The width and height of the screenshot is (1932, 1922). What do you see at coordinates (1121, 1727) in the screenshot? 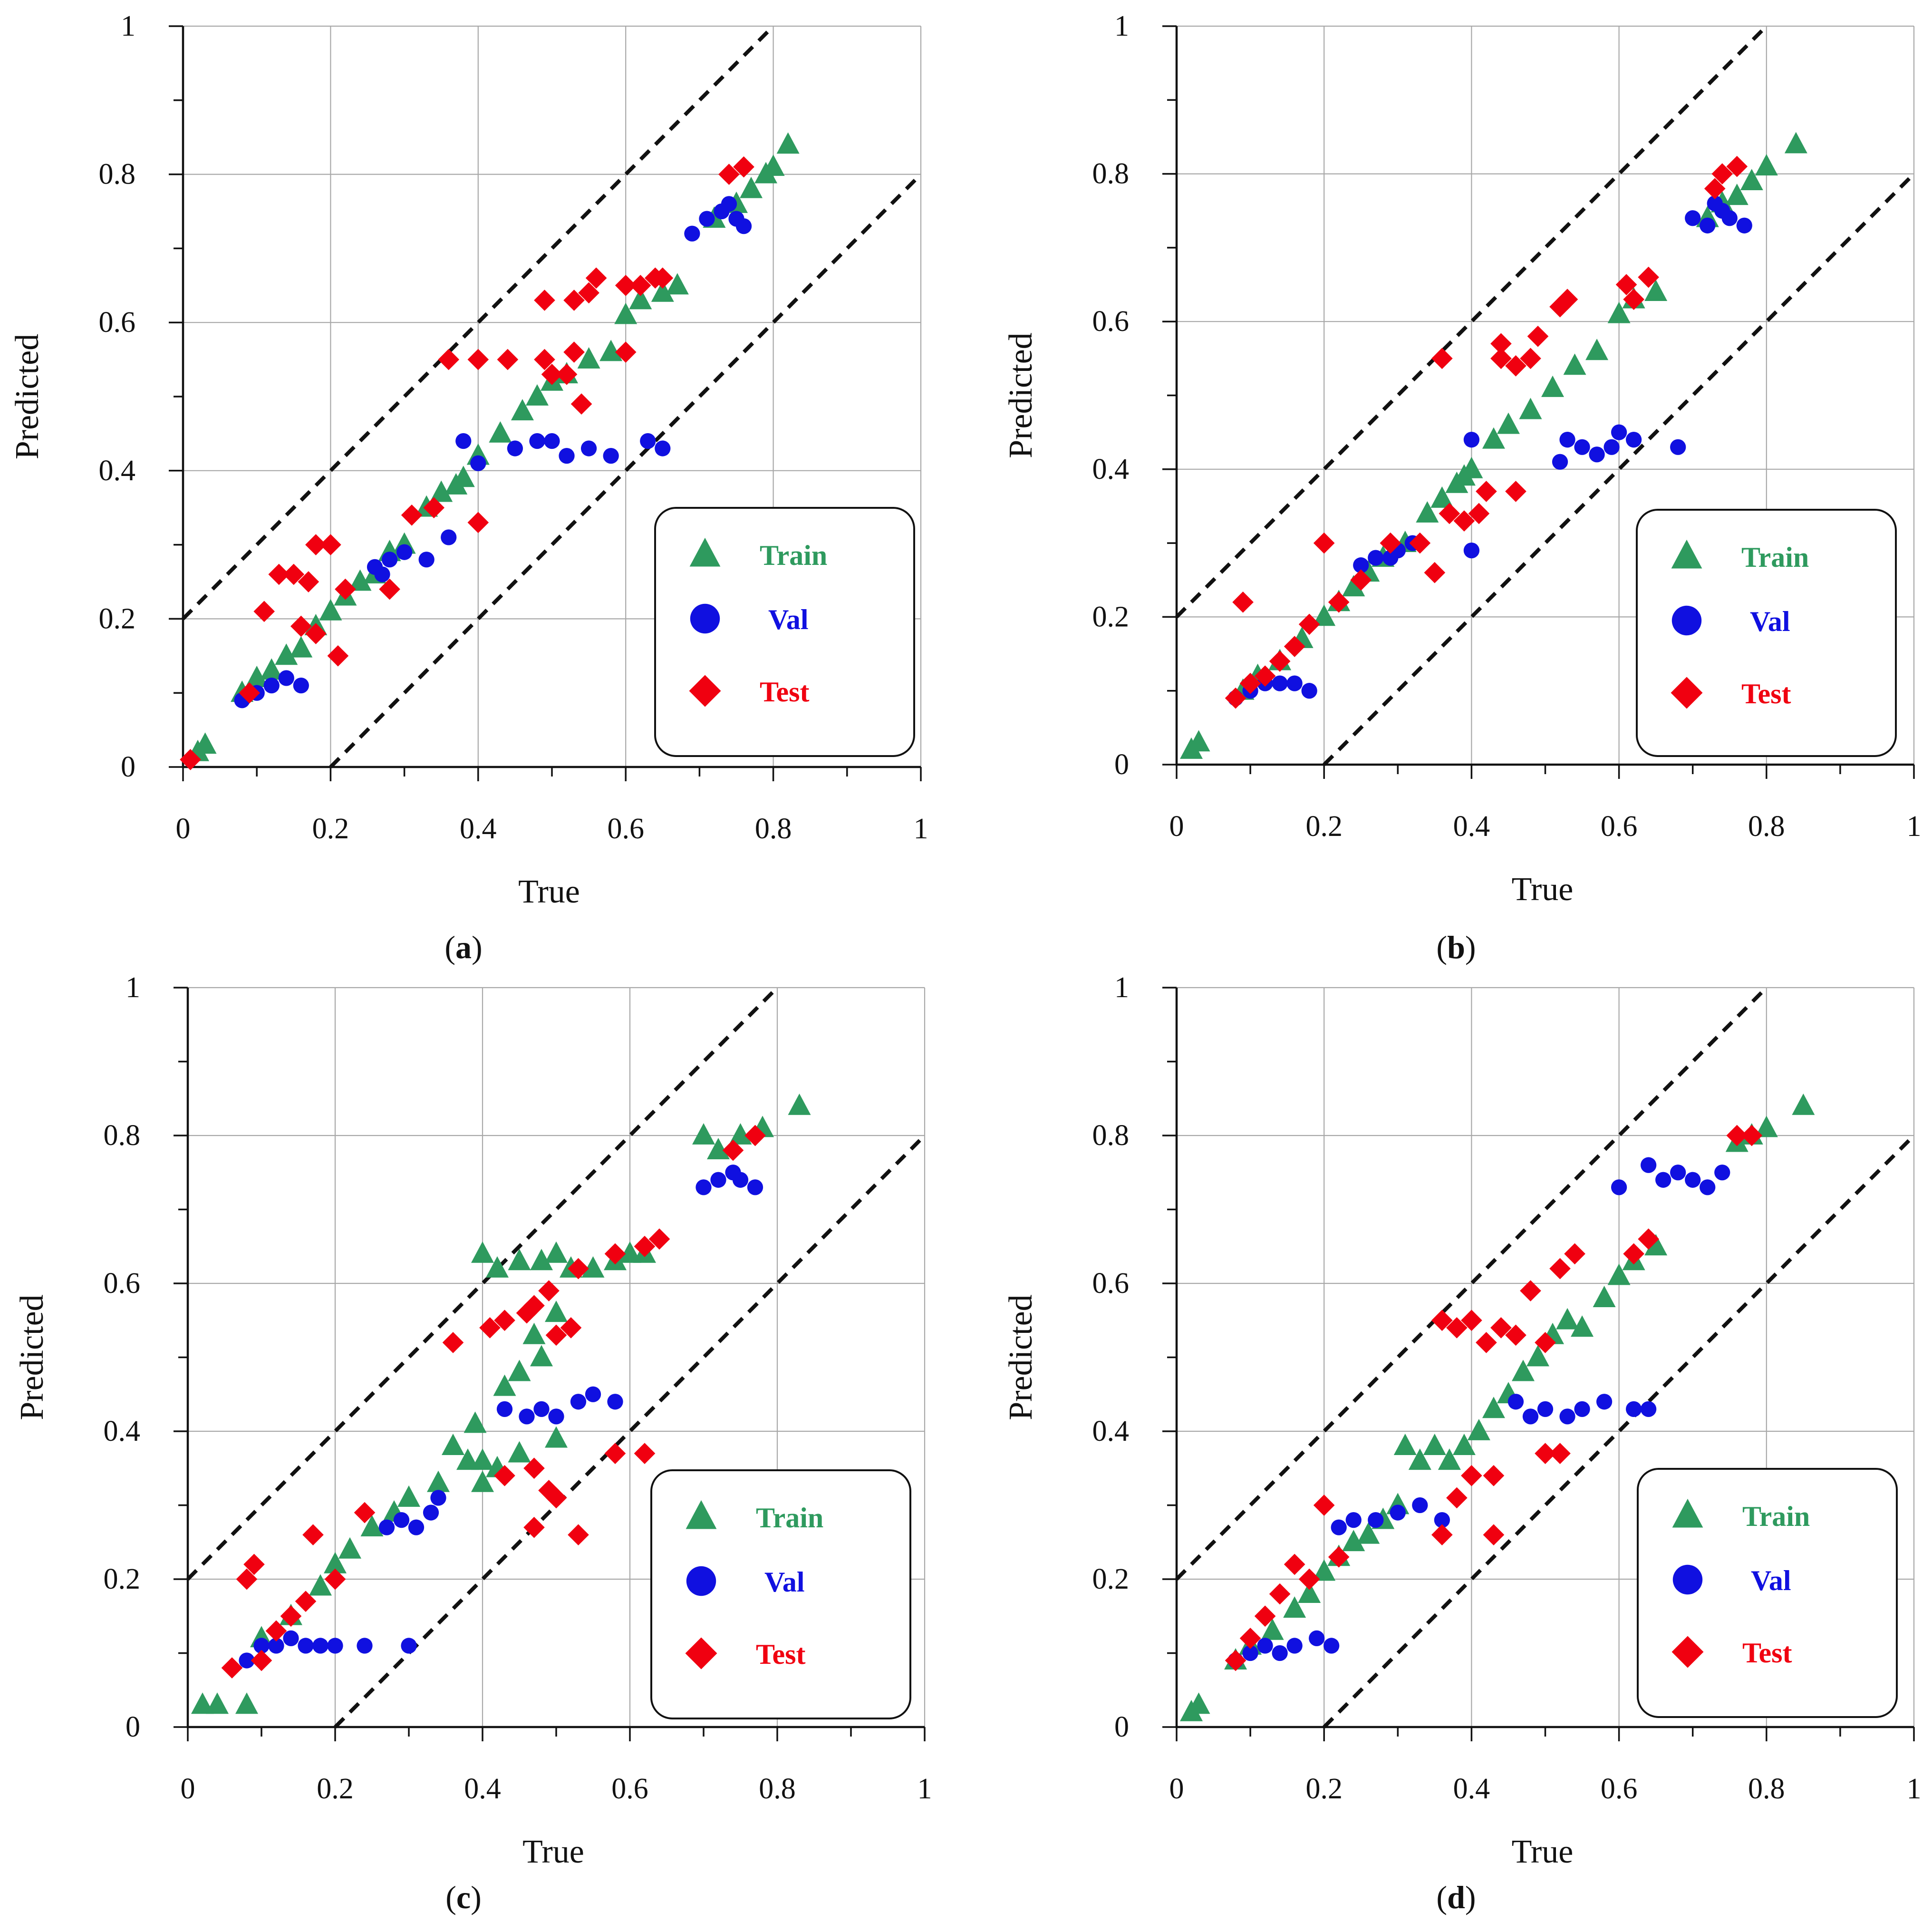
I see `y-tick-label: 0` at bounding box center [1121, 1727].